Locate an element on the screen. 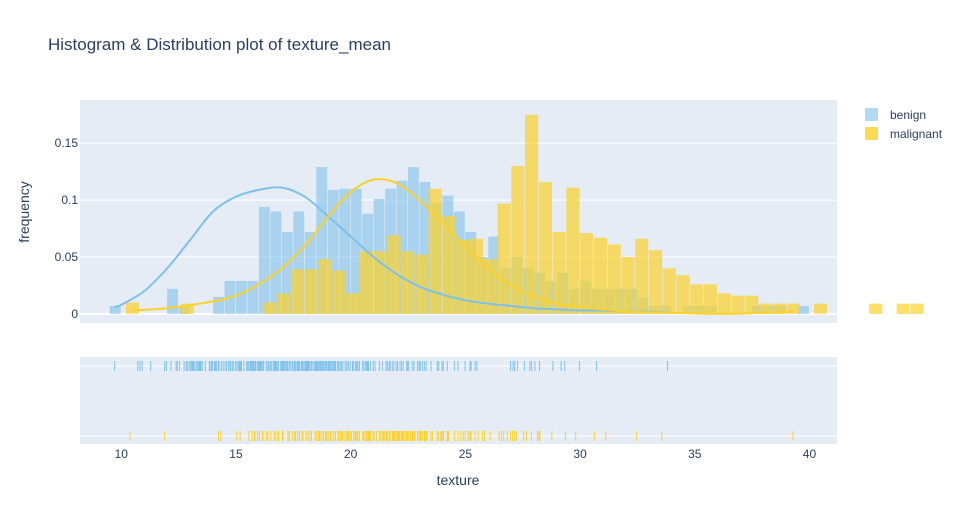  legend-item-malignant: malignant is located at coordinates (904, 134).